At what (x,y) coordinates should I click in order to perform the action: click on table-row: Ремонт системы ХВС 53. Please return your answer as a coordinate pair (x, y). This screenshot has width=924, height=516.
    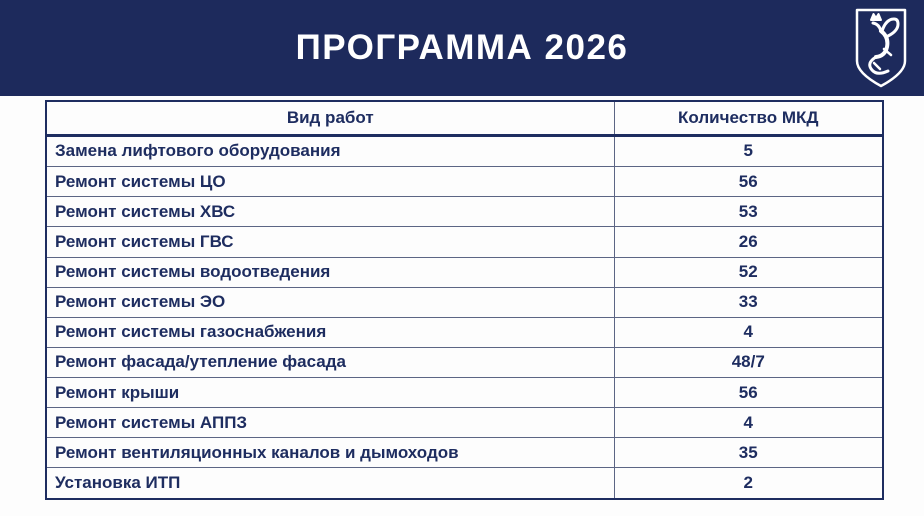
    Looking at the image, I should click on (464, 212).